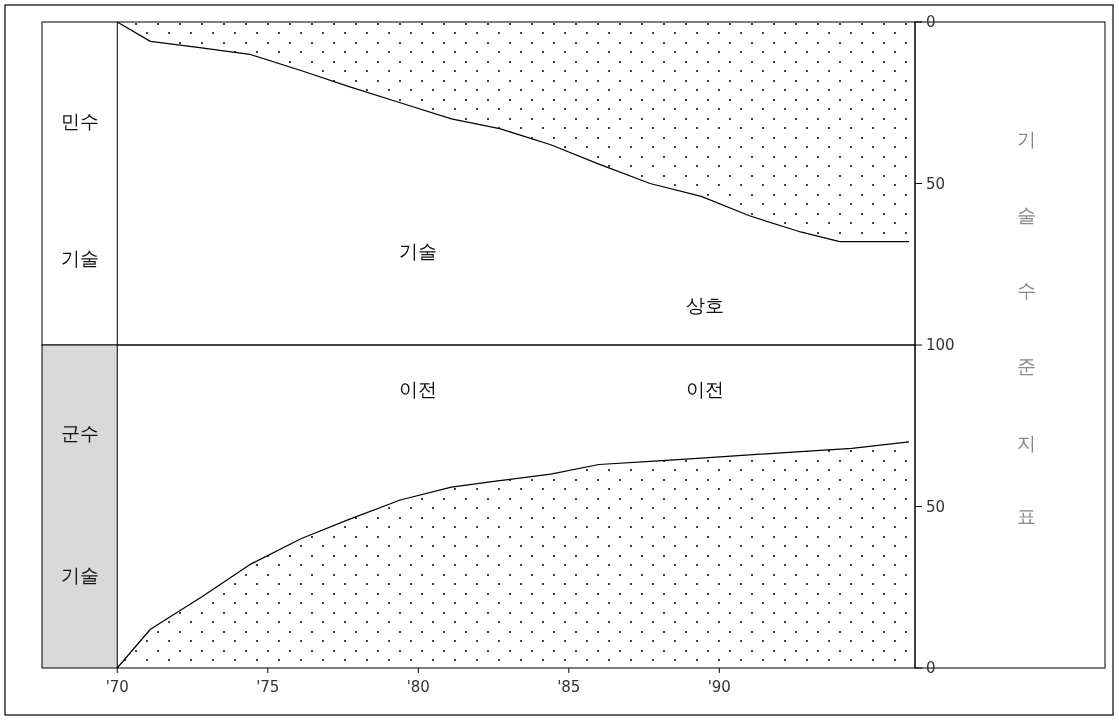 Image resolution: width=1119 pixels, height=721 pixels. What do you see at coordinates (1028, 345) in the screenshot?
I see `y-axis-title: 기술수준지표` at bounding box center [1028, 345].